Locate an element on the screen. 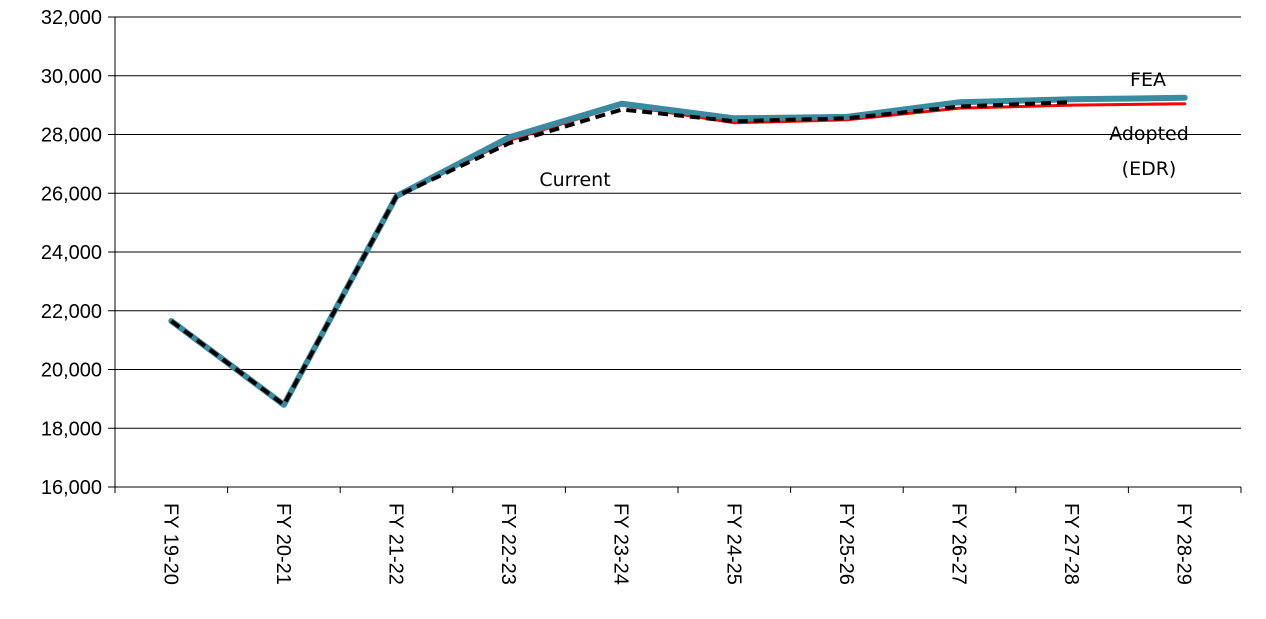  x-tick-label: FY 19-20 is located at coordinates (170, 544).